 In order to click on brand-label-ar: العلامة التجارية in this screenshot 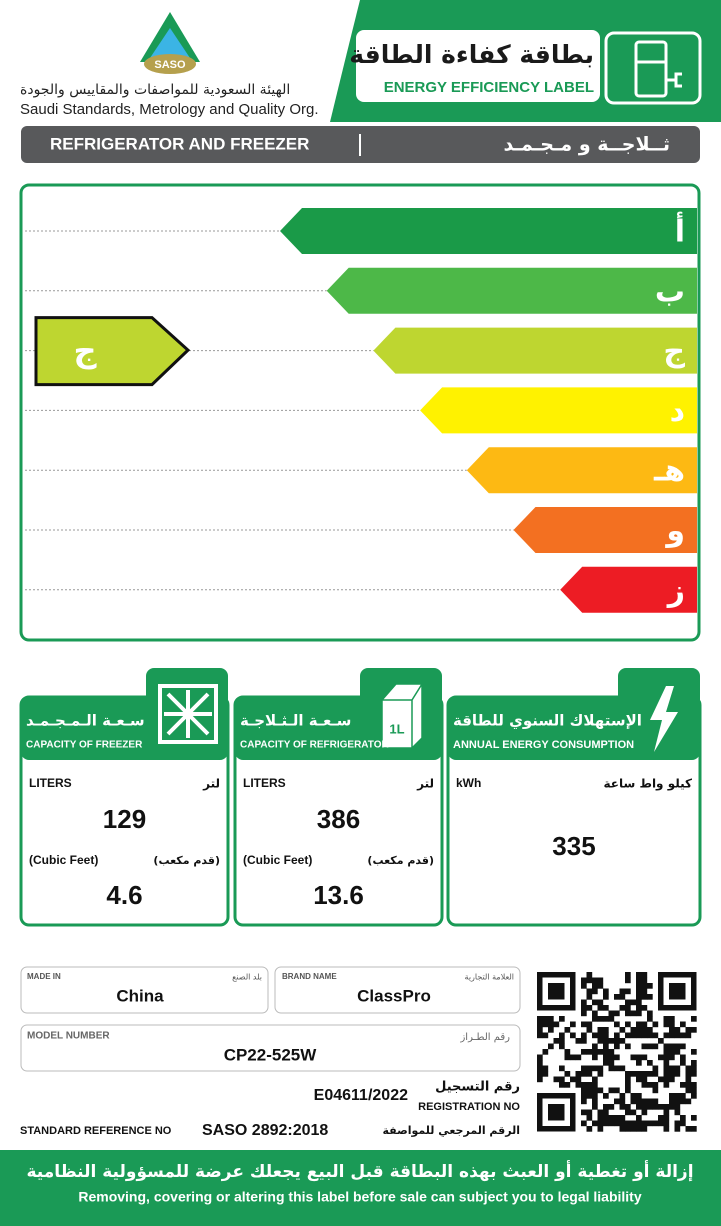, I will do `click(489, 977)`.